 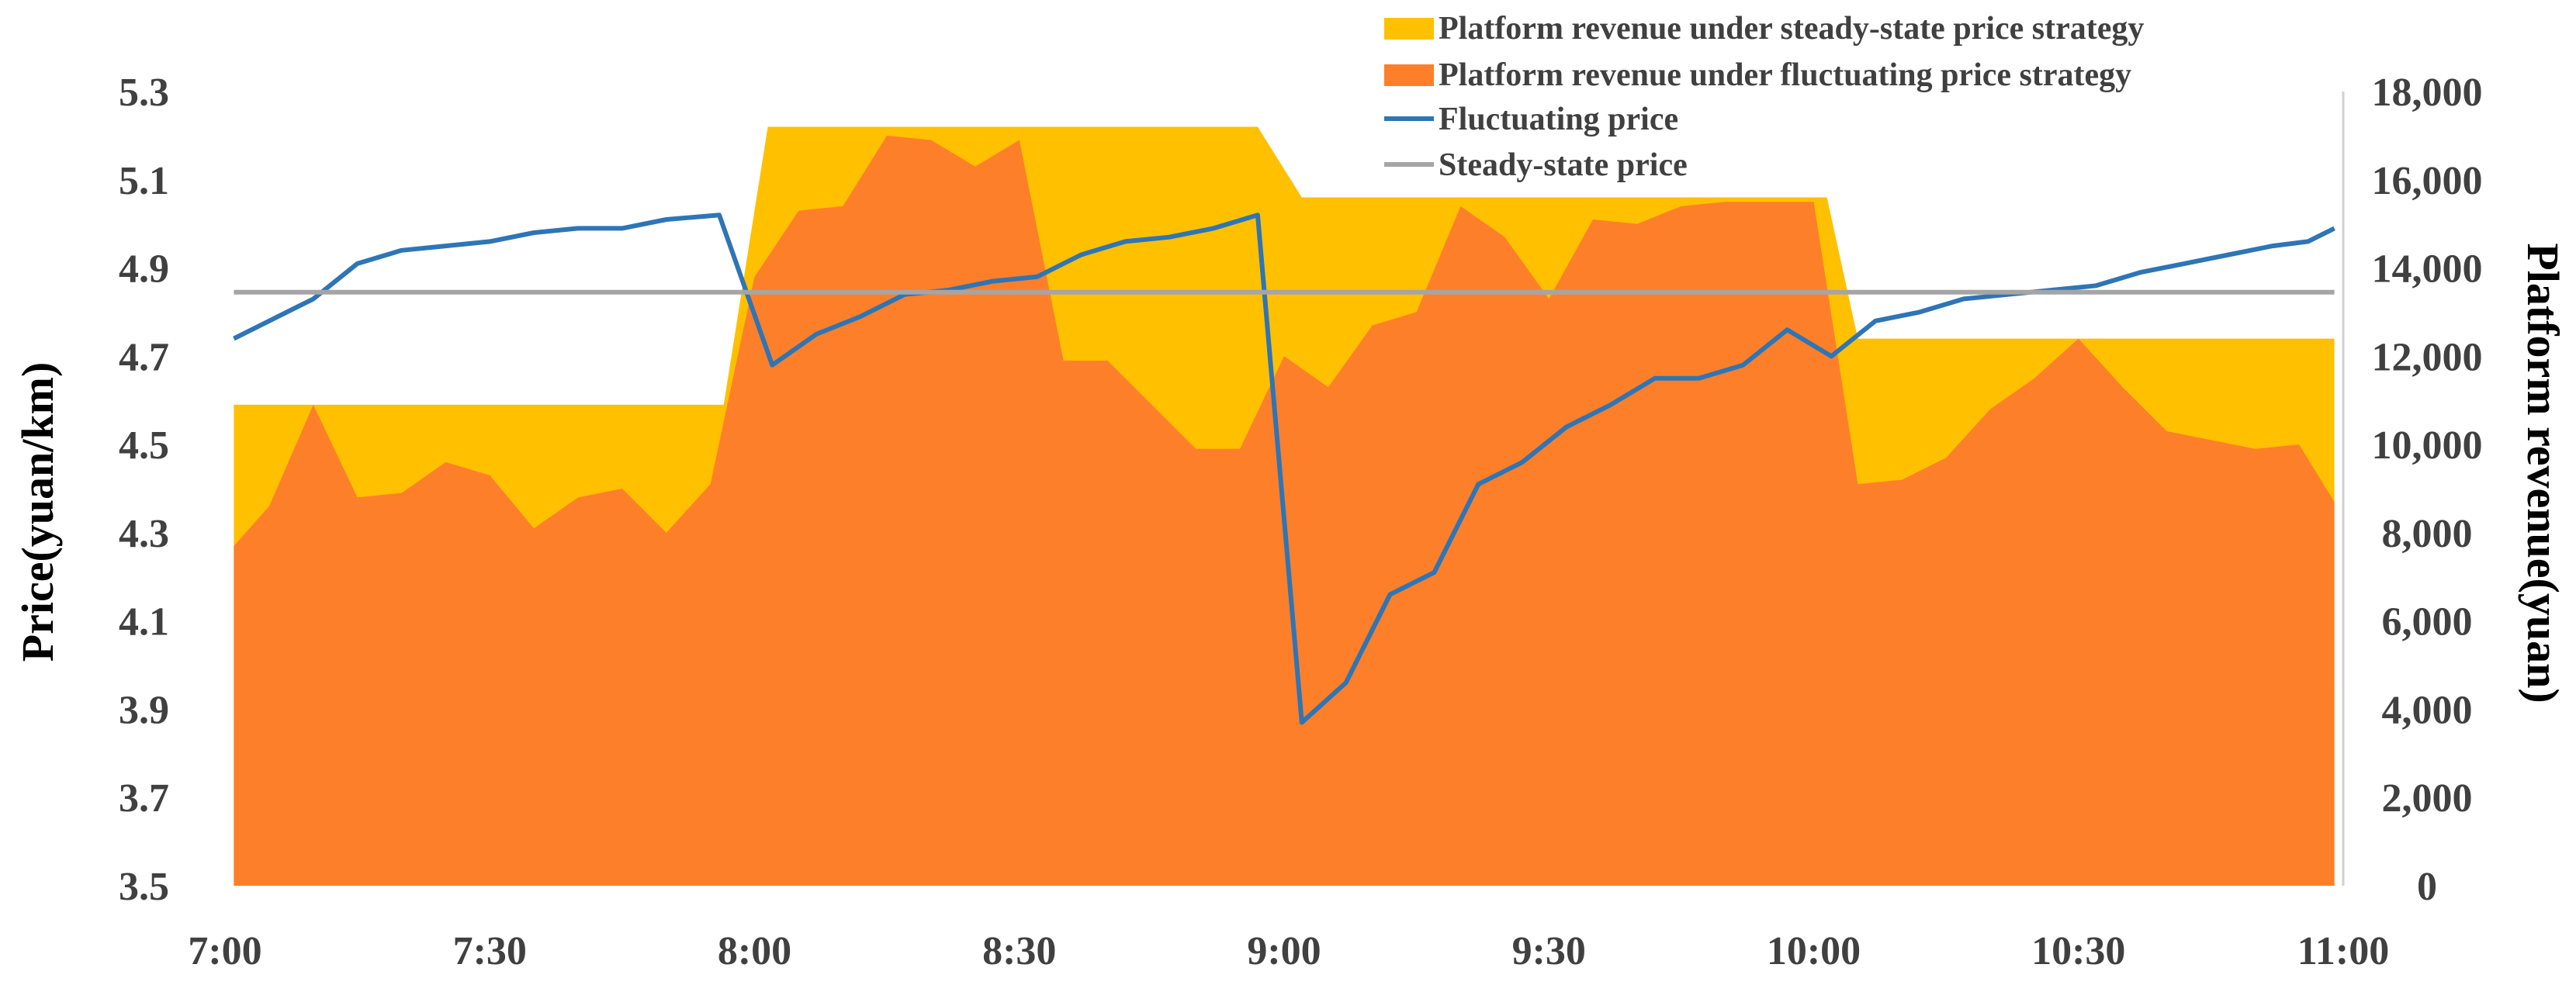 What do you see at coordinates (144, 445) in the screenshot?
I see `left-tick-label: 4.5` at bounding box center [144, 445].